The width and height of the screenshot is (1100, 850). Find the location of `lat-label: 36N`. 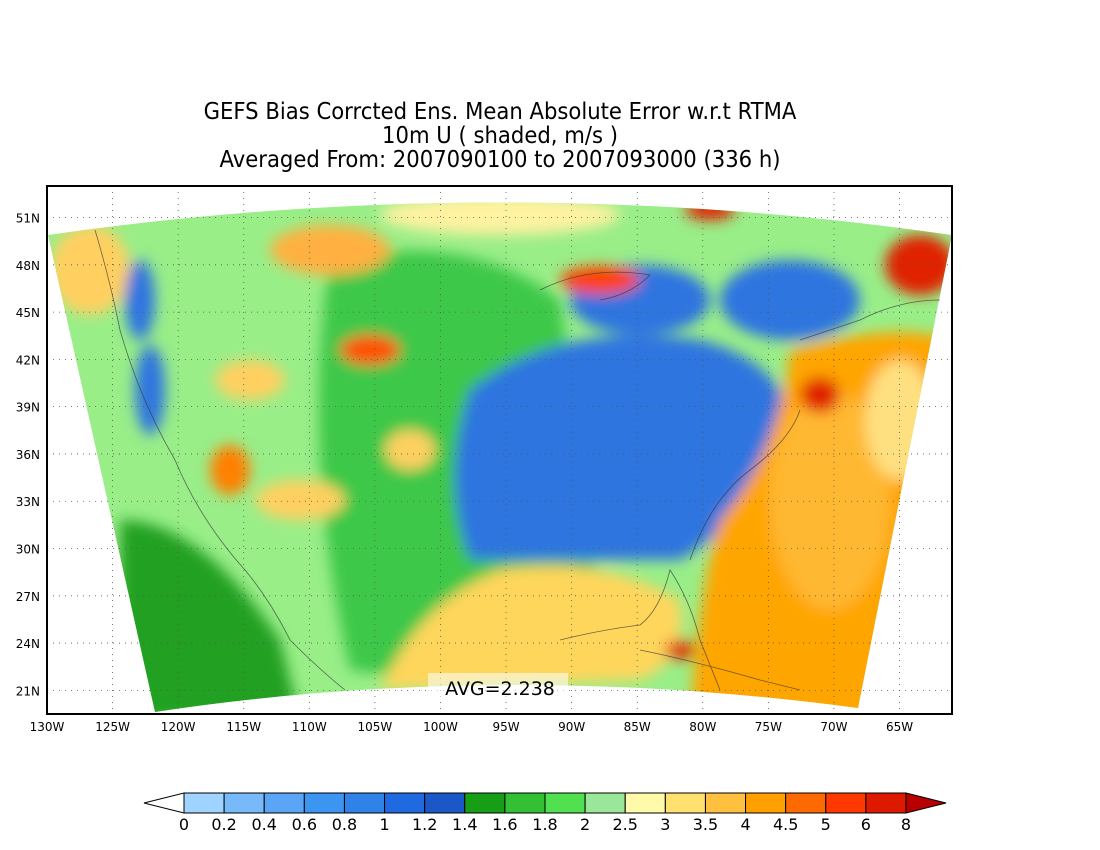

lat-label: 36N is located at coordinates (28, 455).